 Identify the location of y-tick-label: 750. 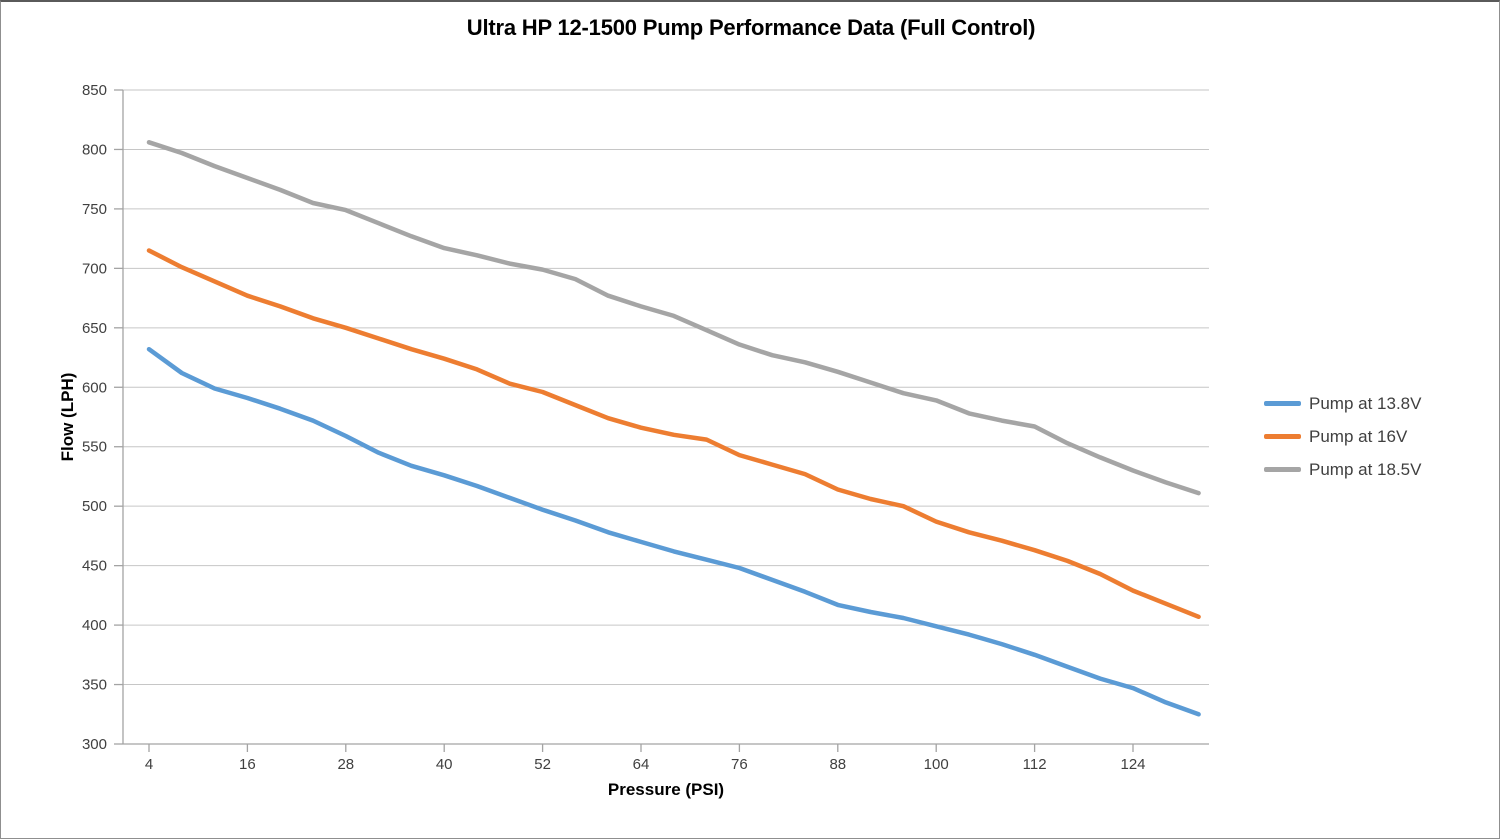
(94, 209).